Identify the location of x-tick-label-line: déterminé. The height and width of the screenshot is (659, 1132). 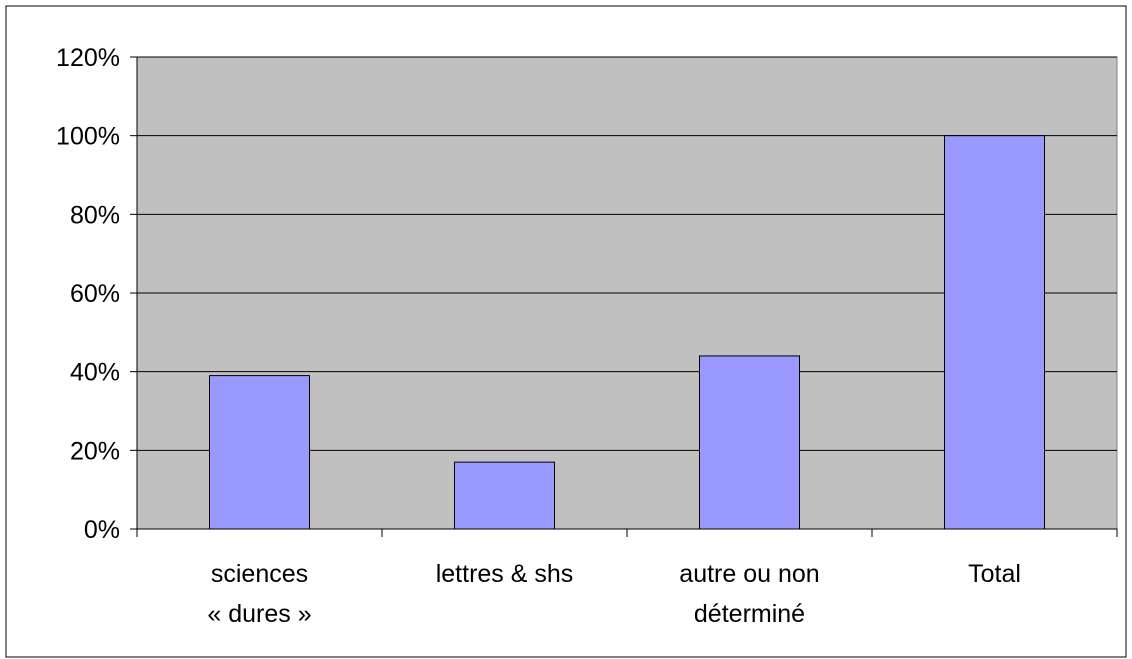
(749, 614).